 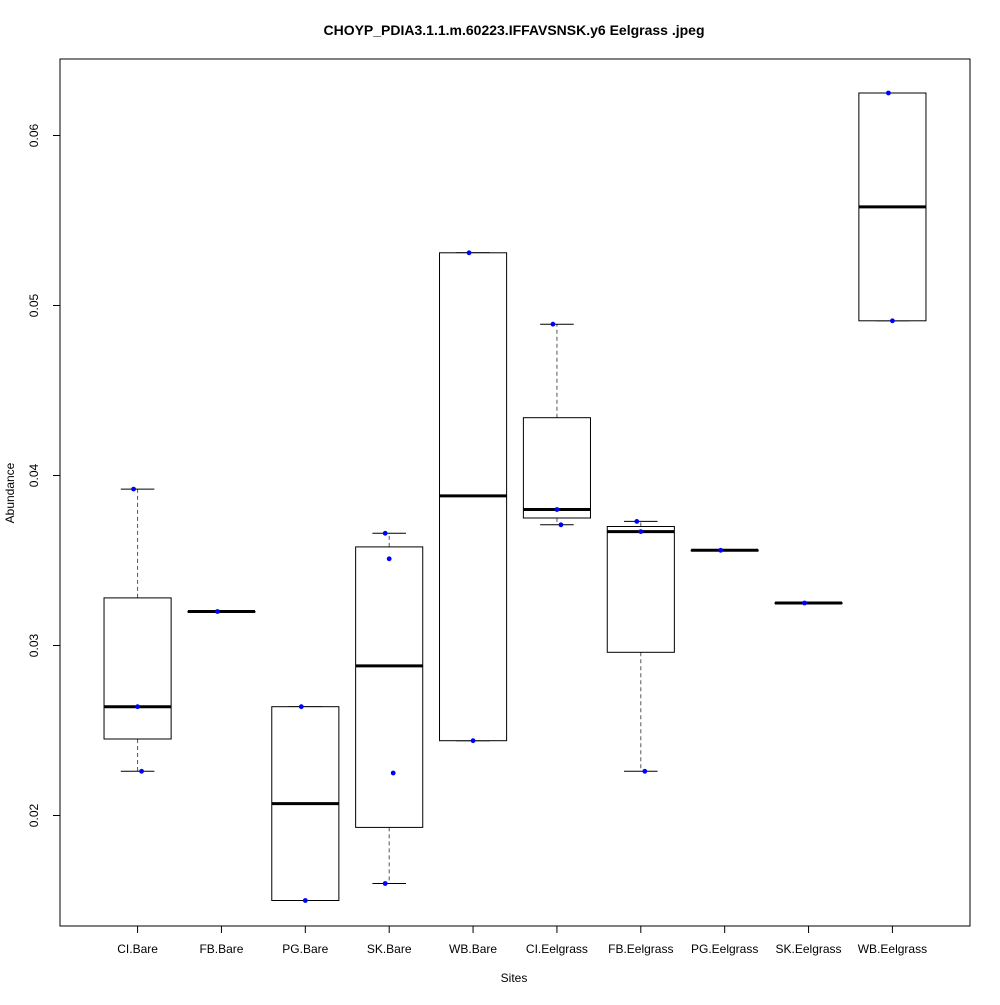 What do you see at coordinates (892, 949) in the screenshot?
I see `x-tick-label: WB.Eelgrass` at bounding box center [892, 949].